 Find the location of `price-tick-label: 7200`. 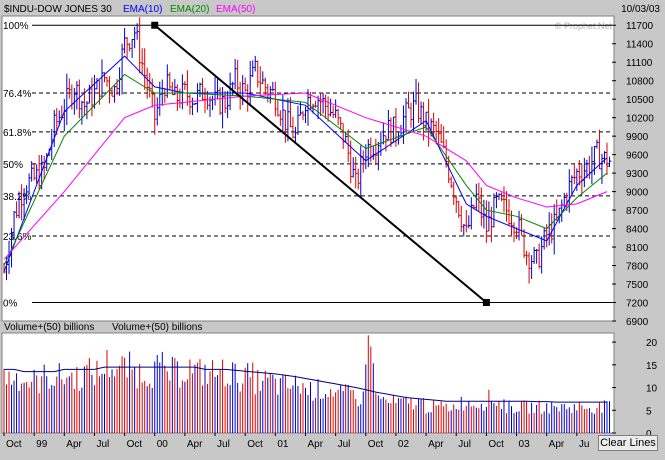

price-tick-label: 7200 is located at coordinates (637, 304).